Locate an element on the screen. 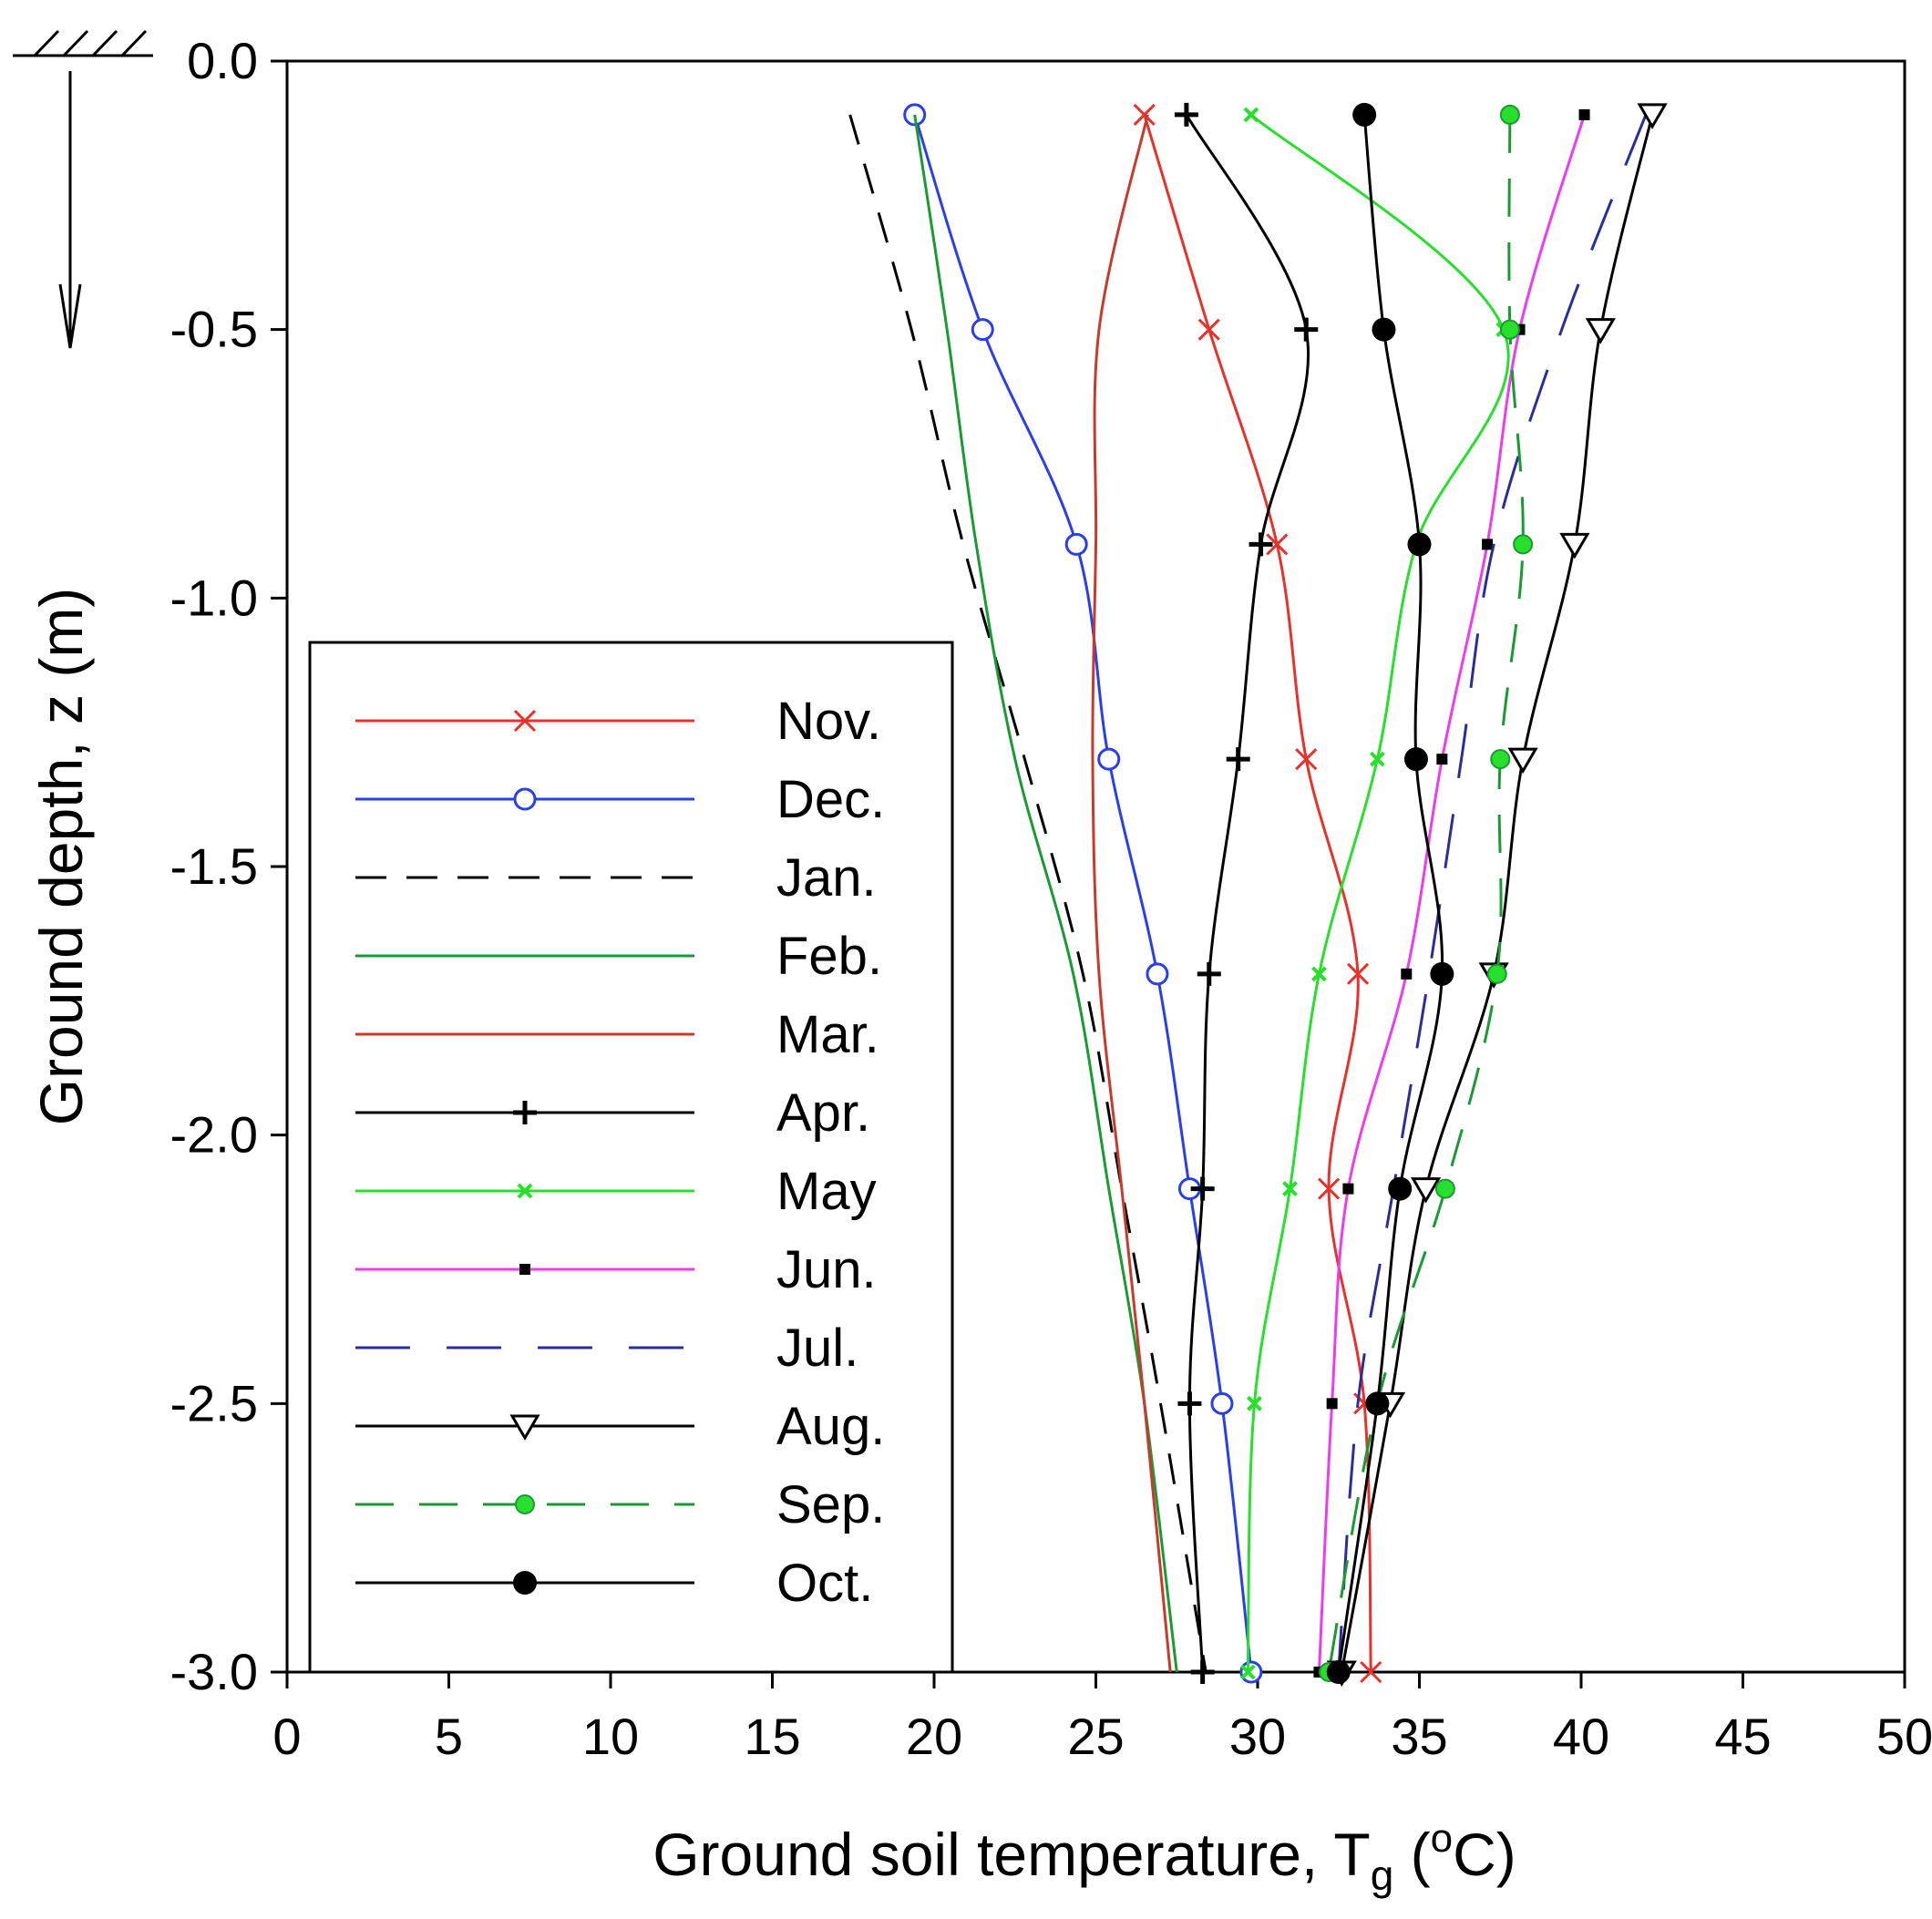  series-line-mar is located at coordinates (1131, 893).